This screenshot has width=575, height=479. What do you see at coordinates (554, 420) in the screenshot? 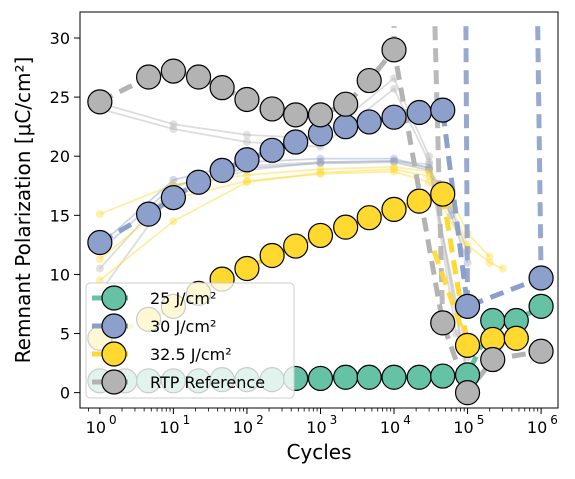
I see `x-tick-exponent: 6` at bounding box center [554, 420].